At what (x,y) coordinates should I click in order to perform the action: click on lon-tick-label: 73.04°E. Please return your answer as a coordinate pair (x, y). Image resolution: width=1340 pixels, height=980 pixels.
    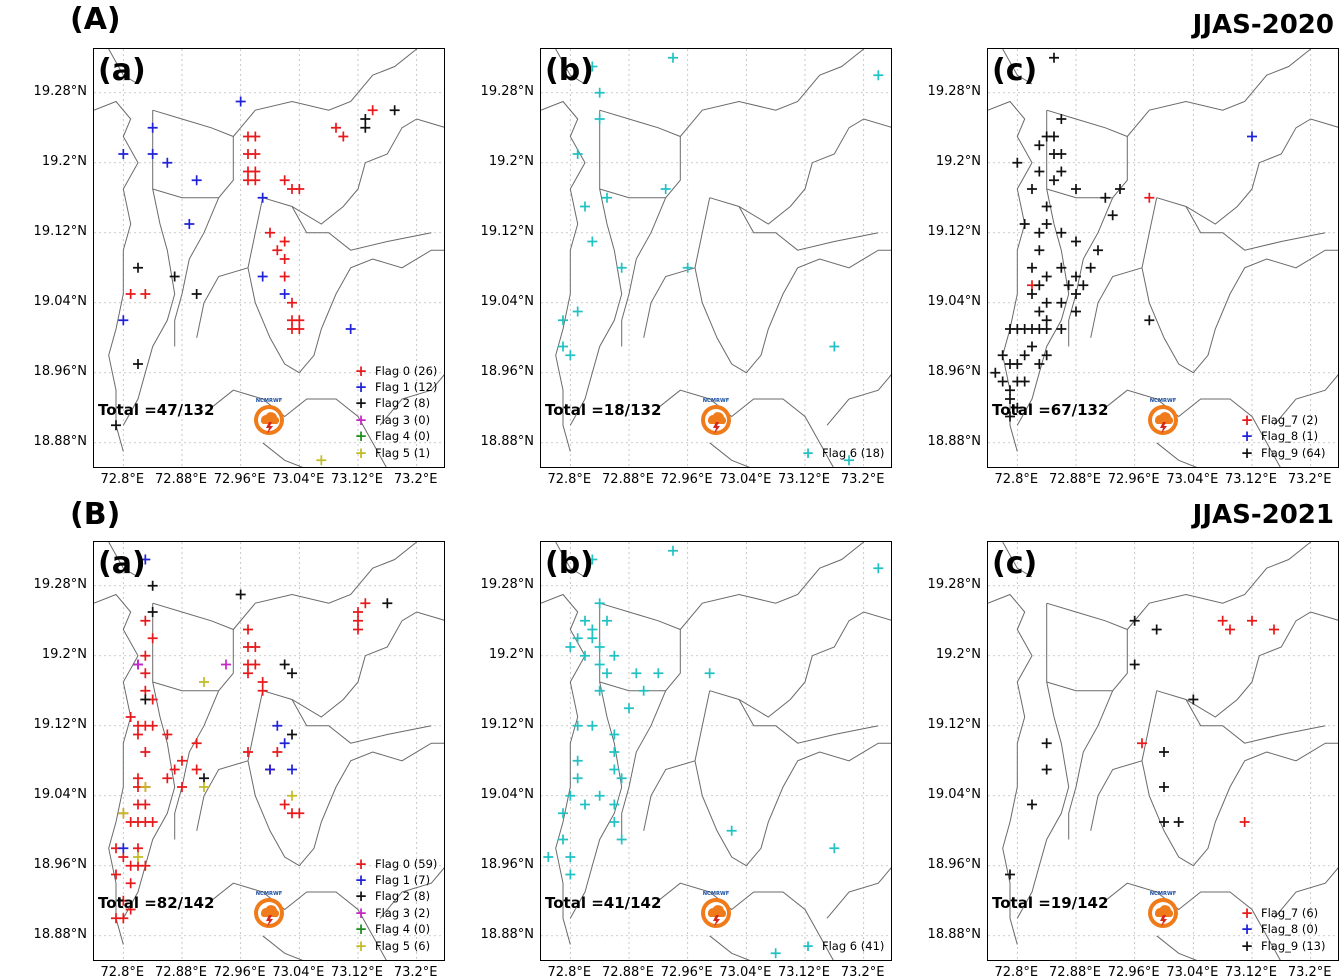
    Looking at the image, I should click on (1192, 479).